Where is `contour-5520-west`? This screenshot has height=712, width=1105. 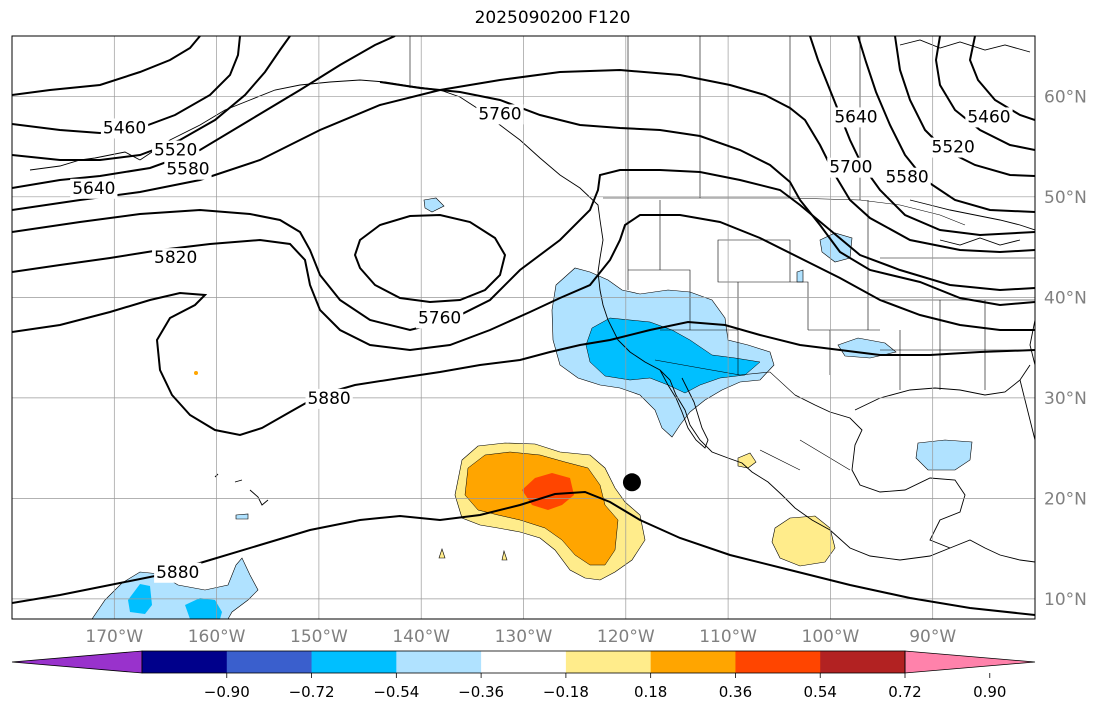
contour-5520-west is located at coordinates (126, 85).